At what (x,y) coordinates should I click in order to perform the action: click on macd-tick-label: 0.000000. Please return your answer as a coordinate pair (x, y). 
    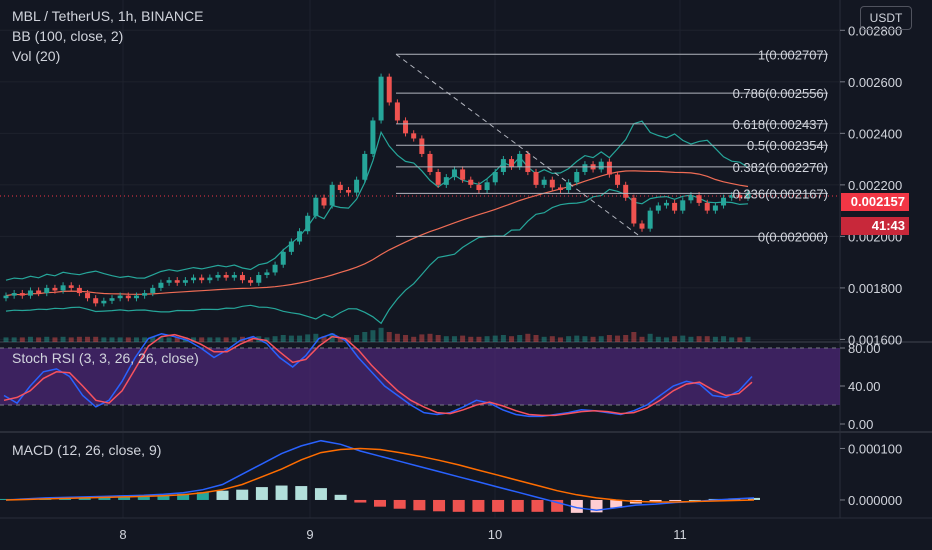
    Looking at the image, I should click on (875, 500).